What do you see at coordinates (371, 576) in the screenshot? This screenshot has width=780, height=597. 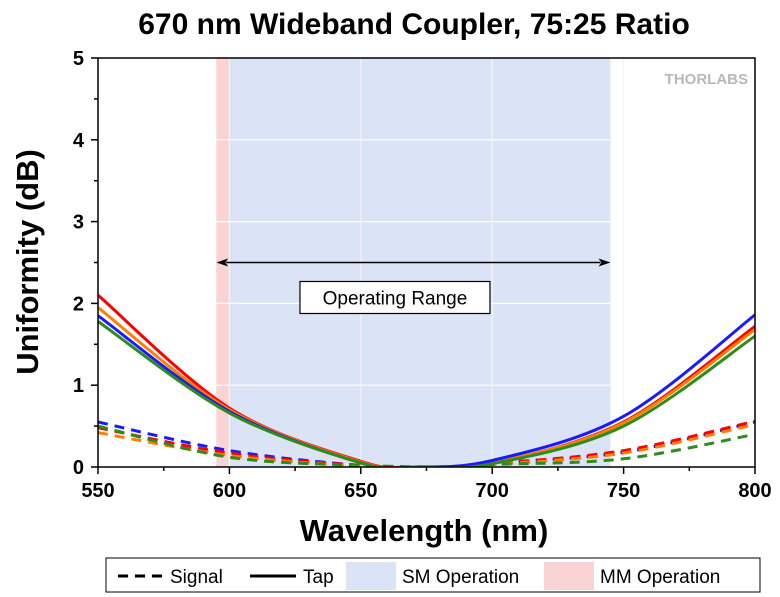 I see `legend-sm-swatch` at bounding box center [371, 576].